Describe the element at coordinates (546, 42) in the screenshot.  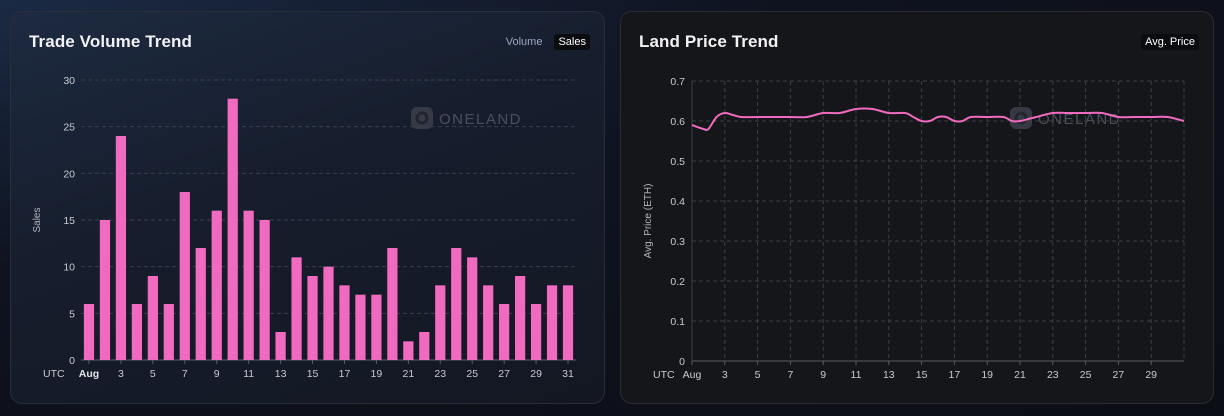
I see `trade-volume-legend: Volume Sales` at that location.